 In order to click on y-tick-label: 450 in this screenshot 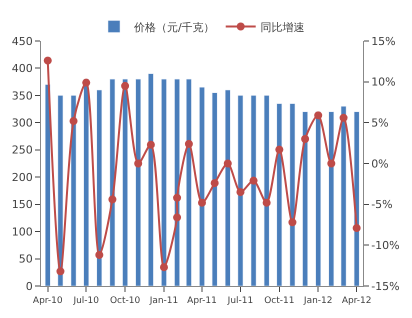, I will do `click(22, 41)`.